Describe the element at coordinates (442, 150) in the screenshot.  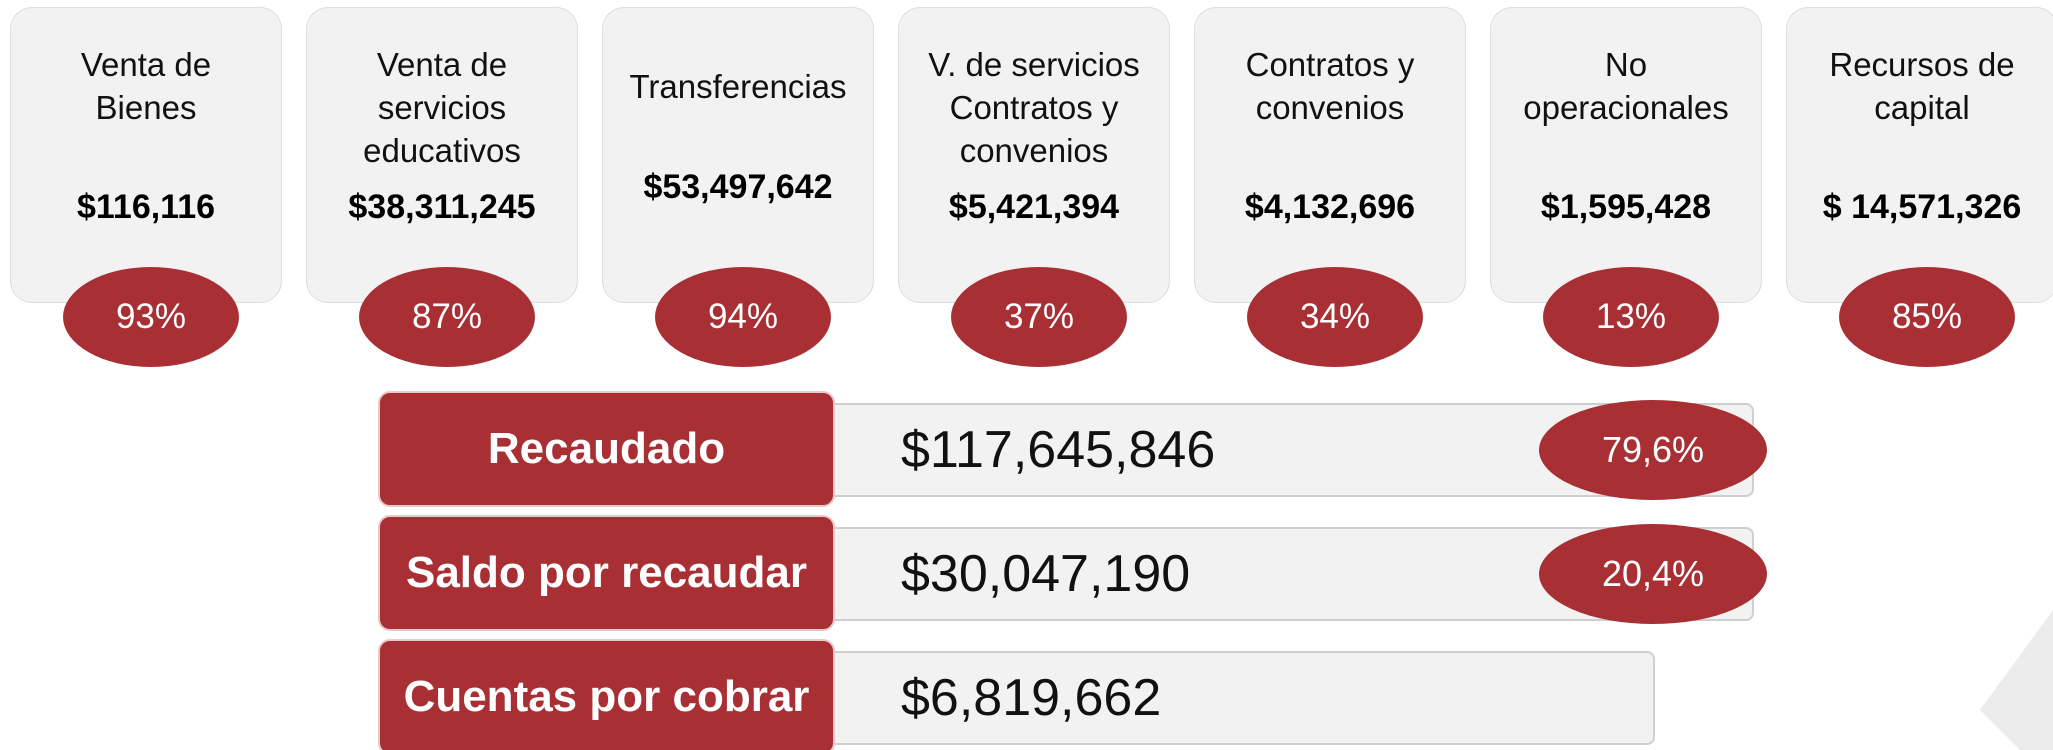
I see `card-title: educativos` at that location.